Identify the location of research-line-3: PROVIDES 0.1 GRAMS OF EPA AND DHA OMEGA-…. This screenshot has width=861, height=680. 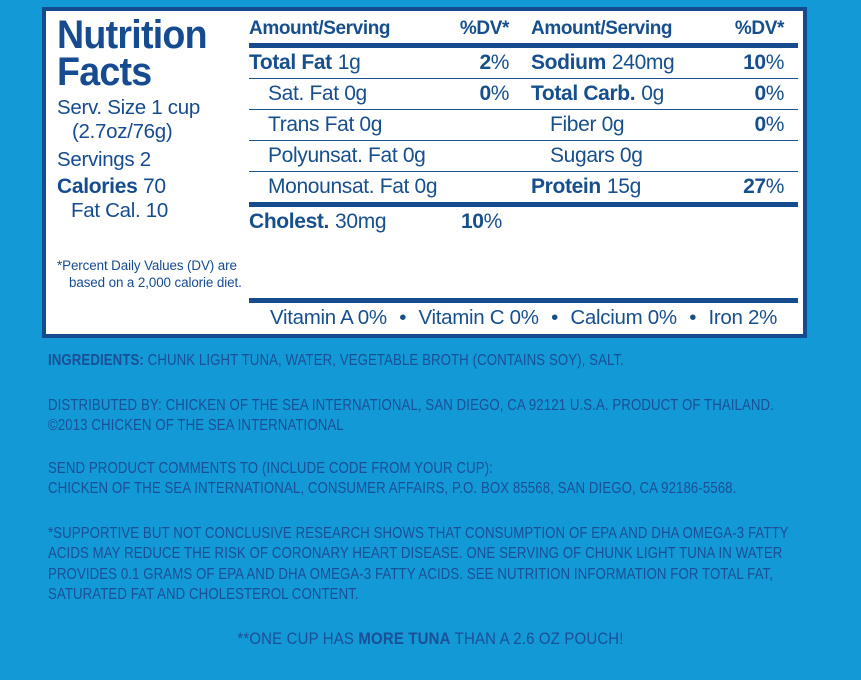
(410, 574).